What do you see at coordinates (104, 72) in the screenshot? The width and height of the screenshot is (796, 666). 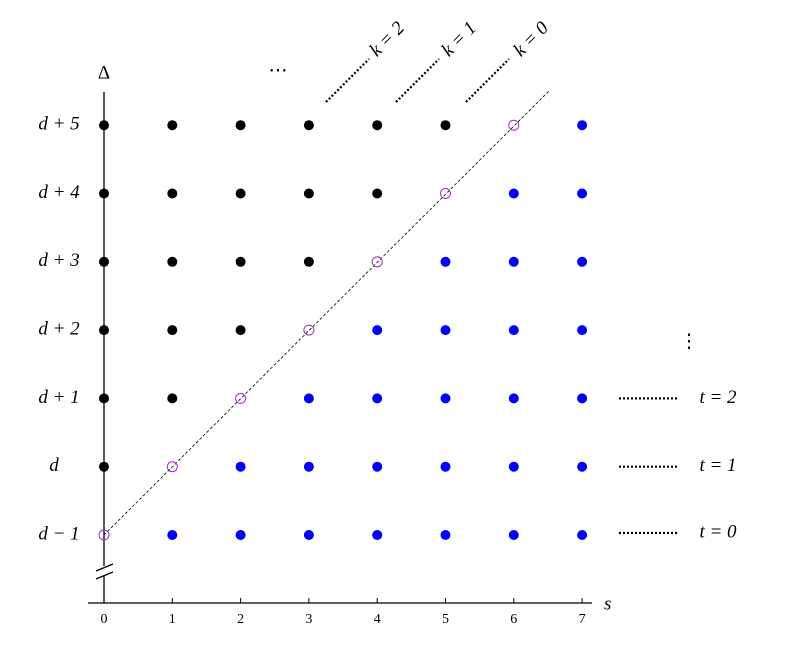 I see `axis-label: Δ` at bounding box center [104, 72].